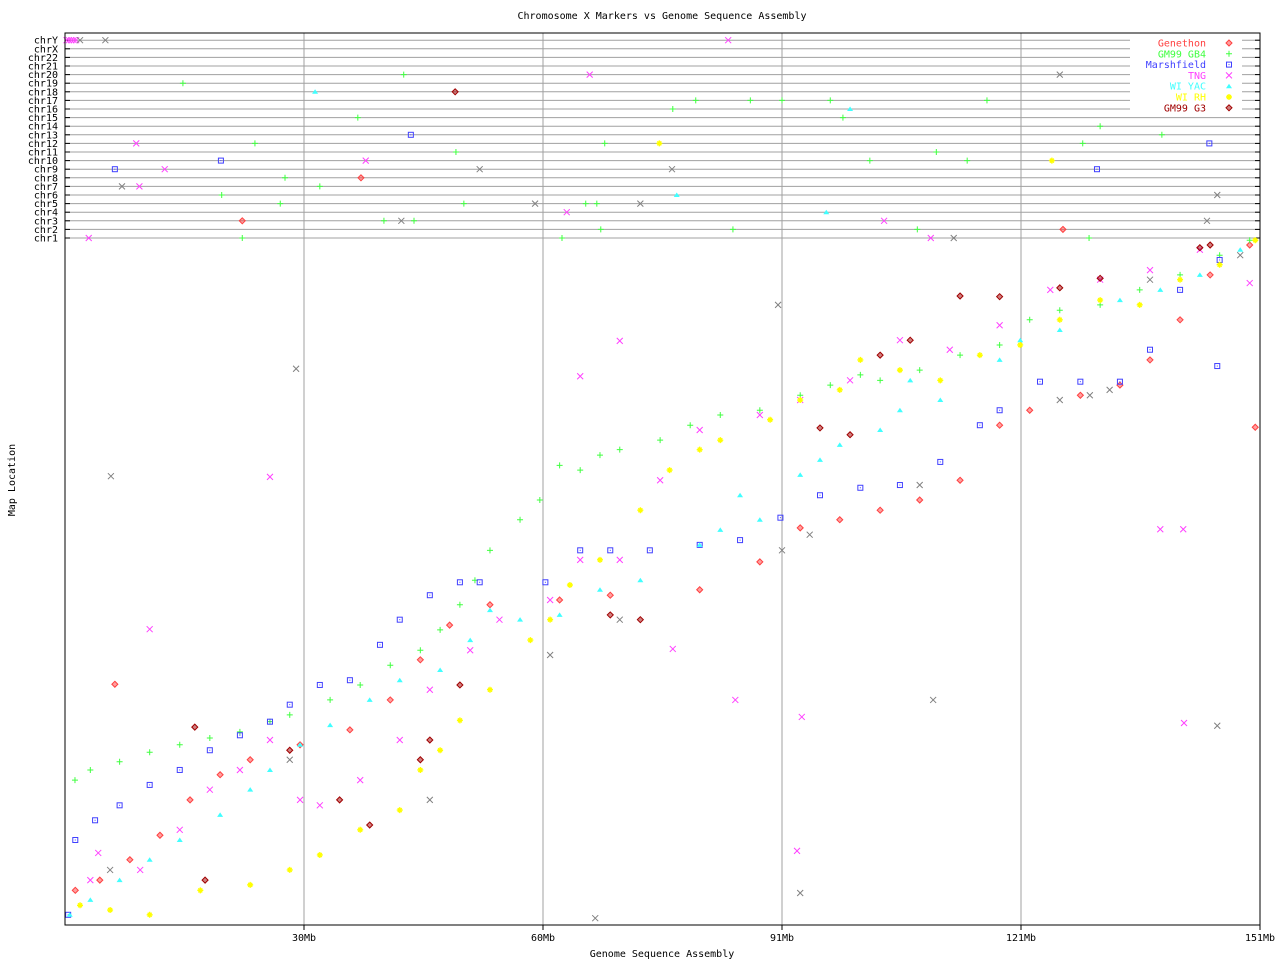 The width and height of the screenshot is (1280, 960). I want to click on chromosome-label: chr3, so click(46, 221).